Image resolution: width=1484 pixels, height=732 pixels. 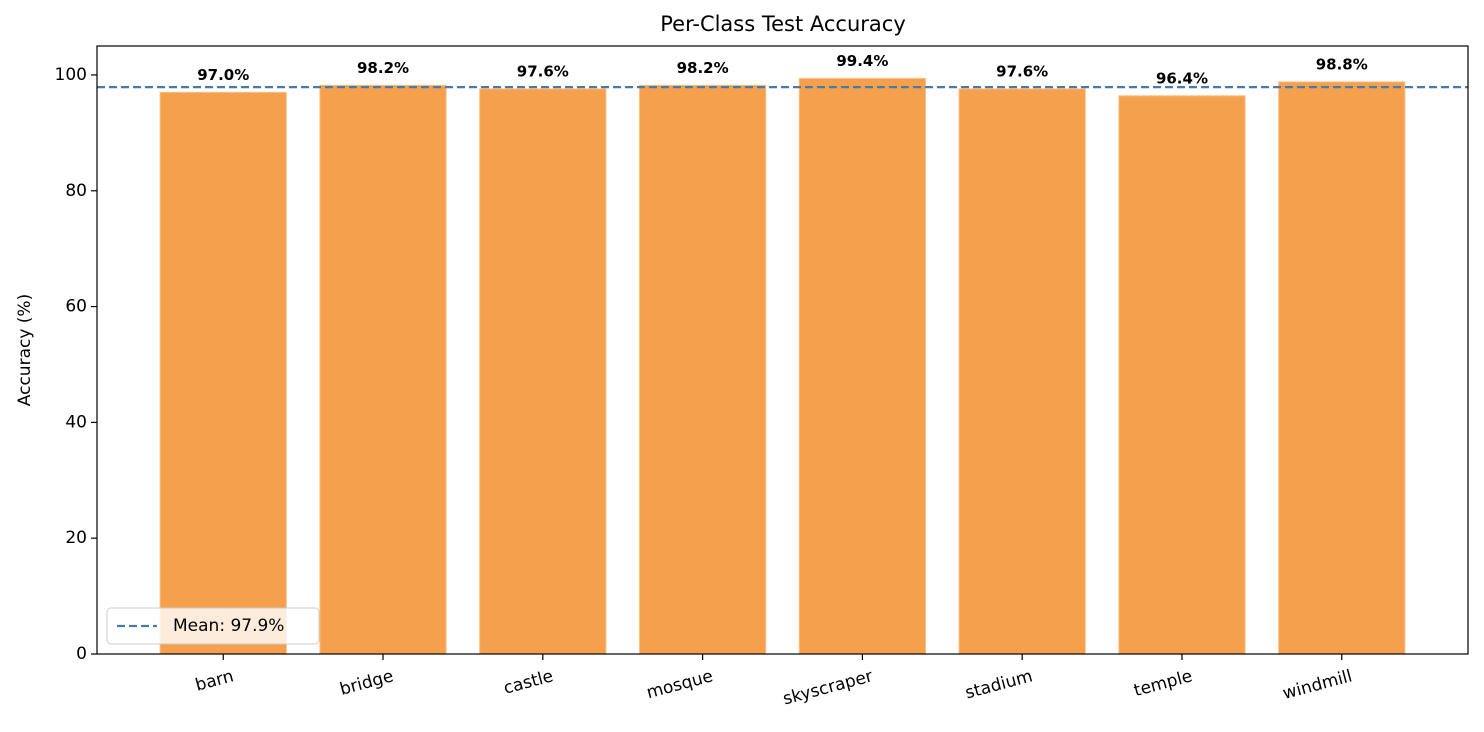 I want to click on value-label: 96.4%, so click(x=1182, y=78).